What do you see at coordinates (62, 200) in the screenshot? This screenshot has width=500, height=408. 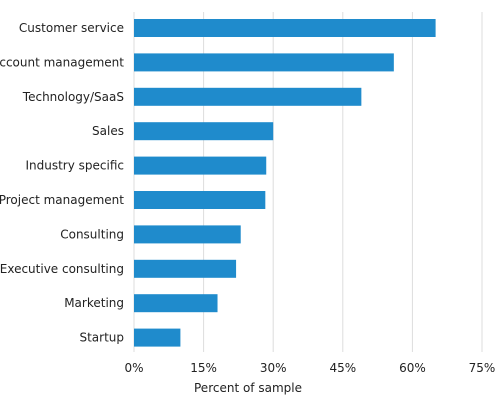 I see `category-label: Project management` at bounding box center [62, 200].